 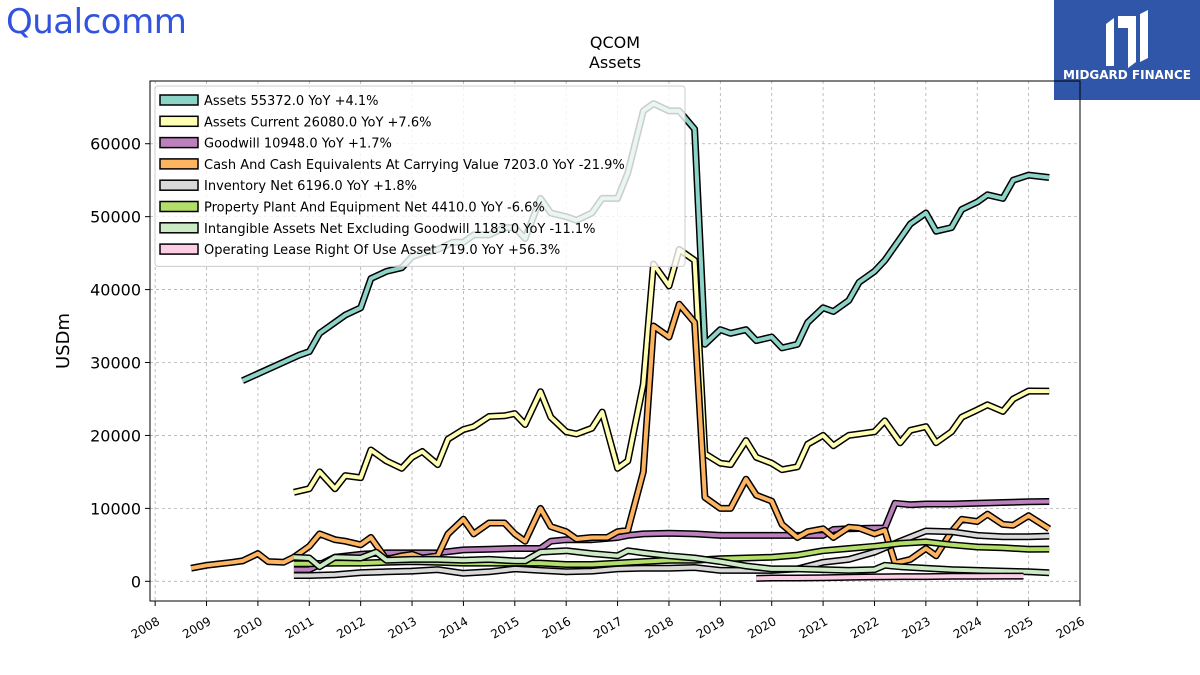 I want to click on legend-entry: Assets Current 26080.0 YoY +7.6%, so click(x=295, y=122).